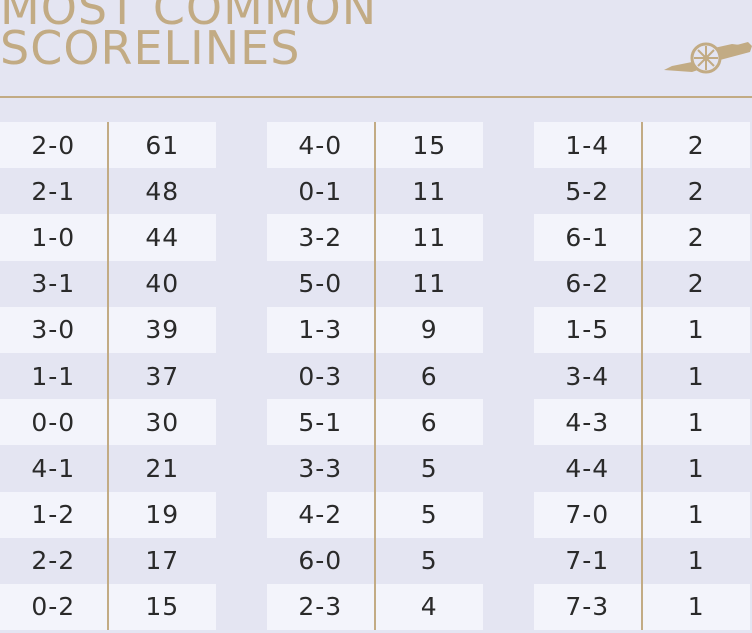 The height and width of the screenshot is (633, 752). I want to click on scoreline-cell: 5-2, so click(587, 191).